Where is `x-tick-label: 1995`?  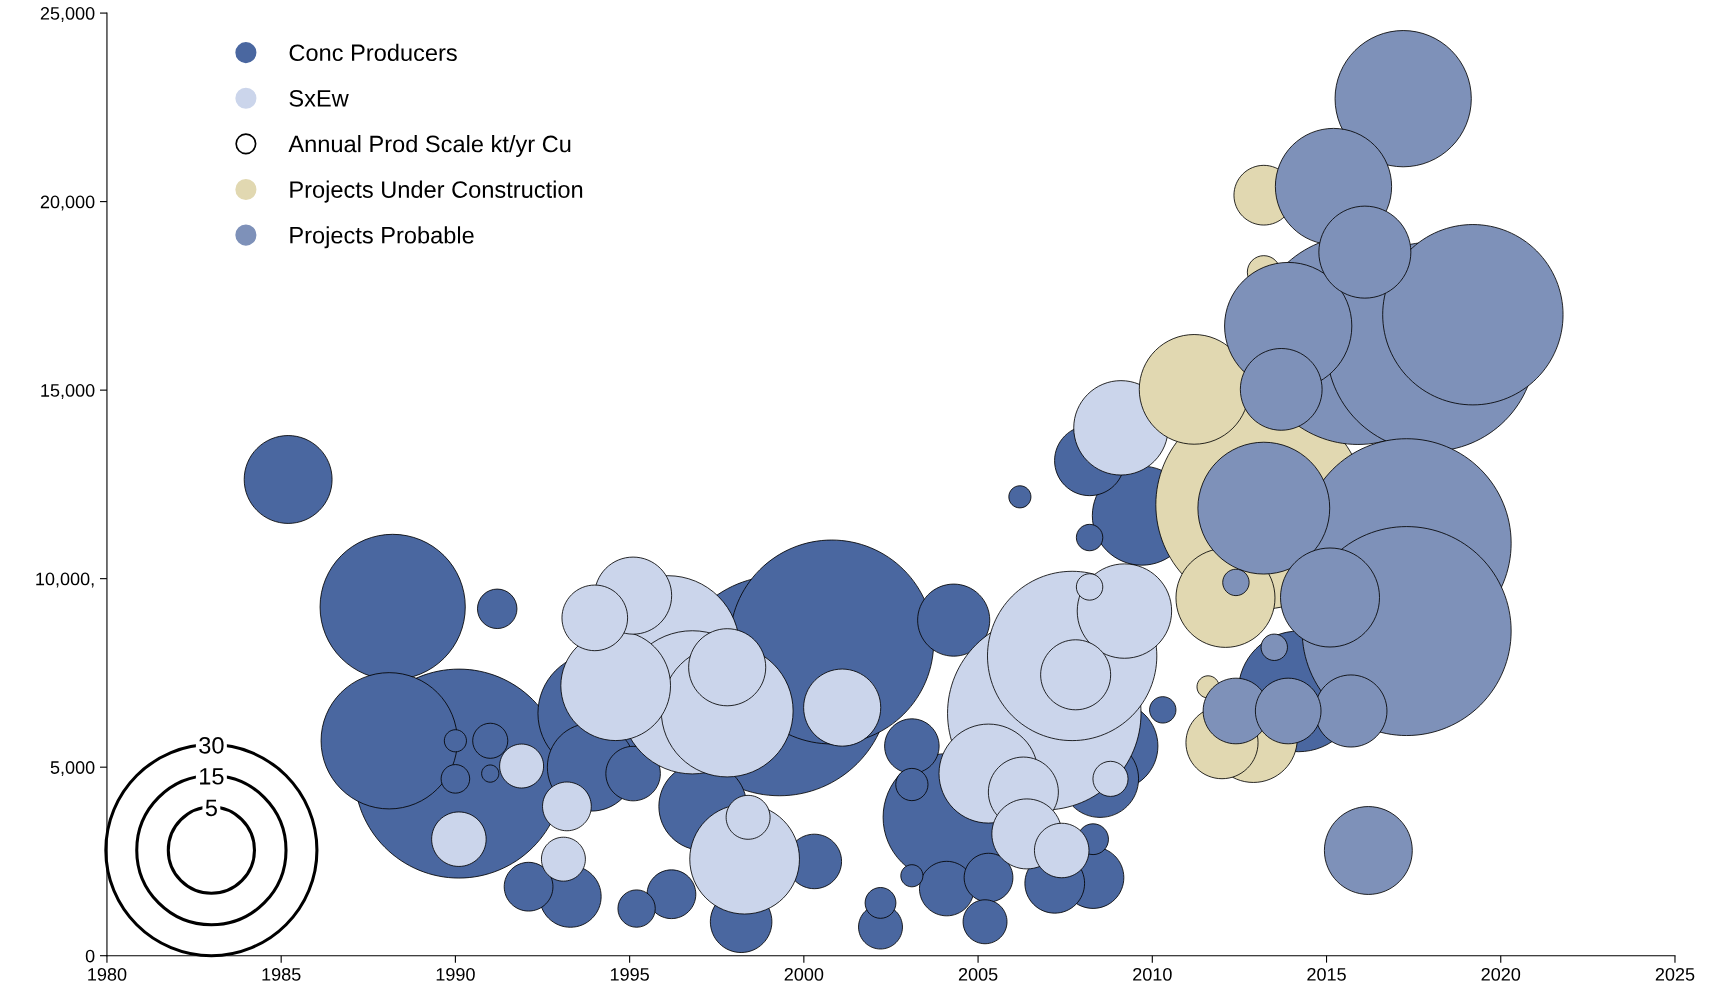 x-tick-label: 1995 is located at coordinates (629, 974).